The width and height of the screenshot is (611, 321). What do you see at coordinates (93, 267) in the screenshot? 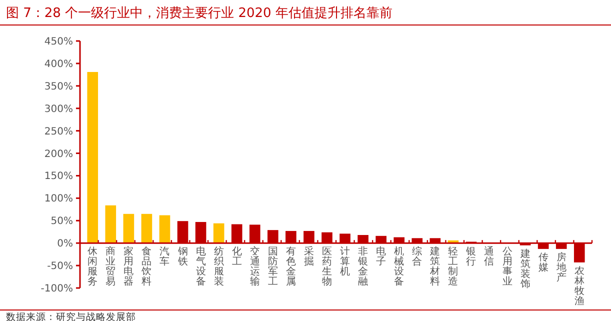
I see `x-tick-label: 休闲服务` at bounding box center [93, 267].